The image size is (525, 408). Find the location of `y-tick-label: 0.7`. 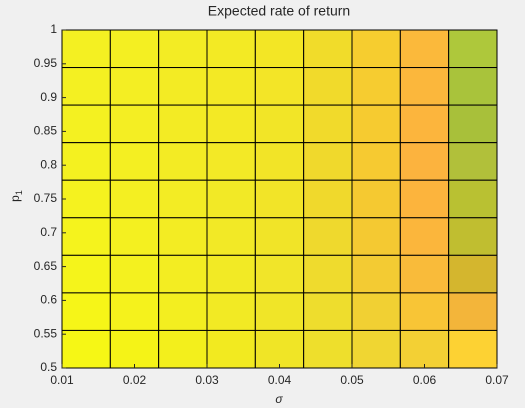

y-tick-label: 0.7 is located at coordinates (48, 232).